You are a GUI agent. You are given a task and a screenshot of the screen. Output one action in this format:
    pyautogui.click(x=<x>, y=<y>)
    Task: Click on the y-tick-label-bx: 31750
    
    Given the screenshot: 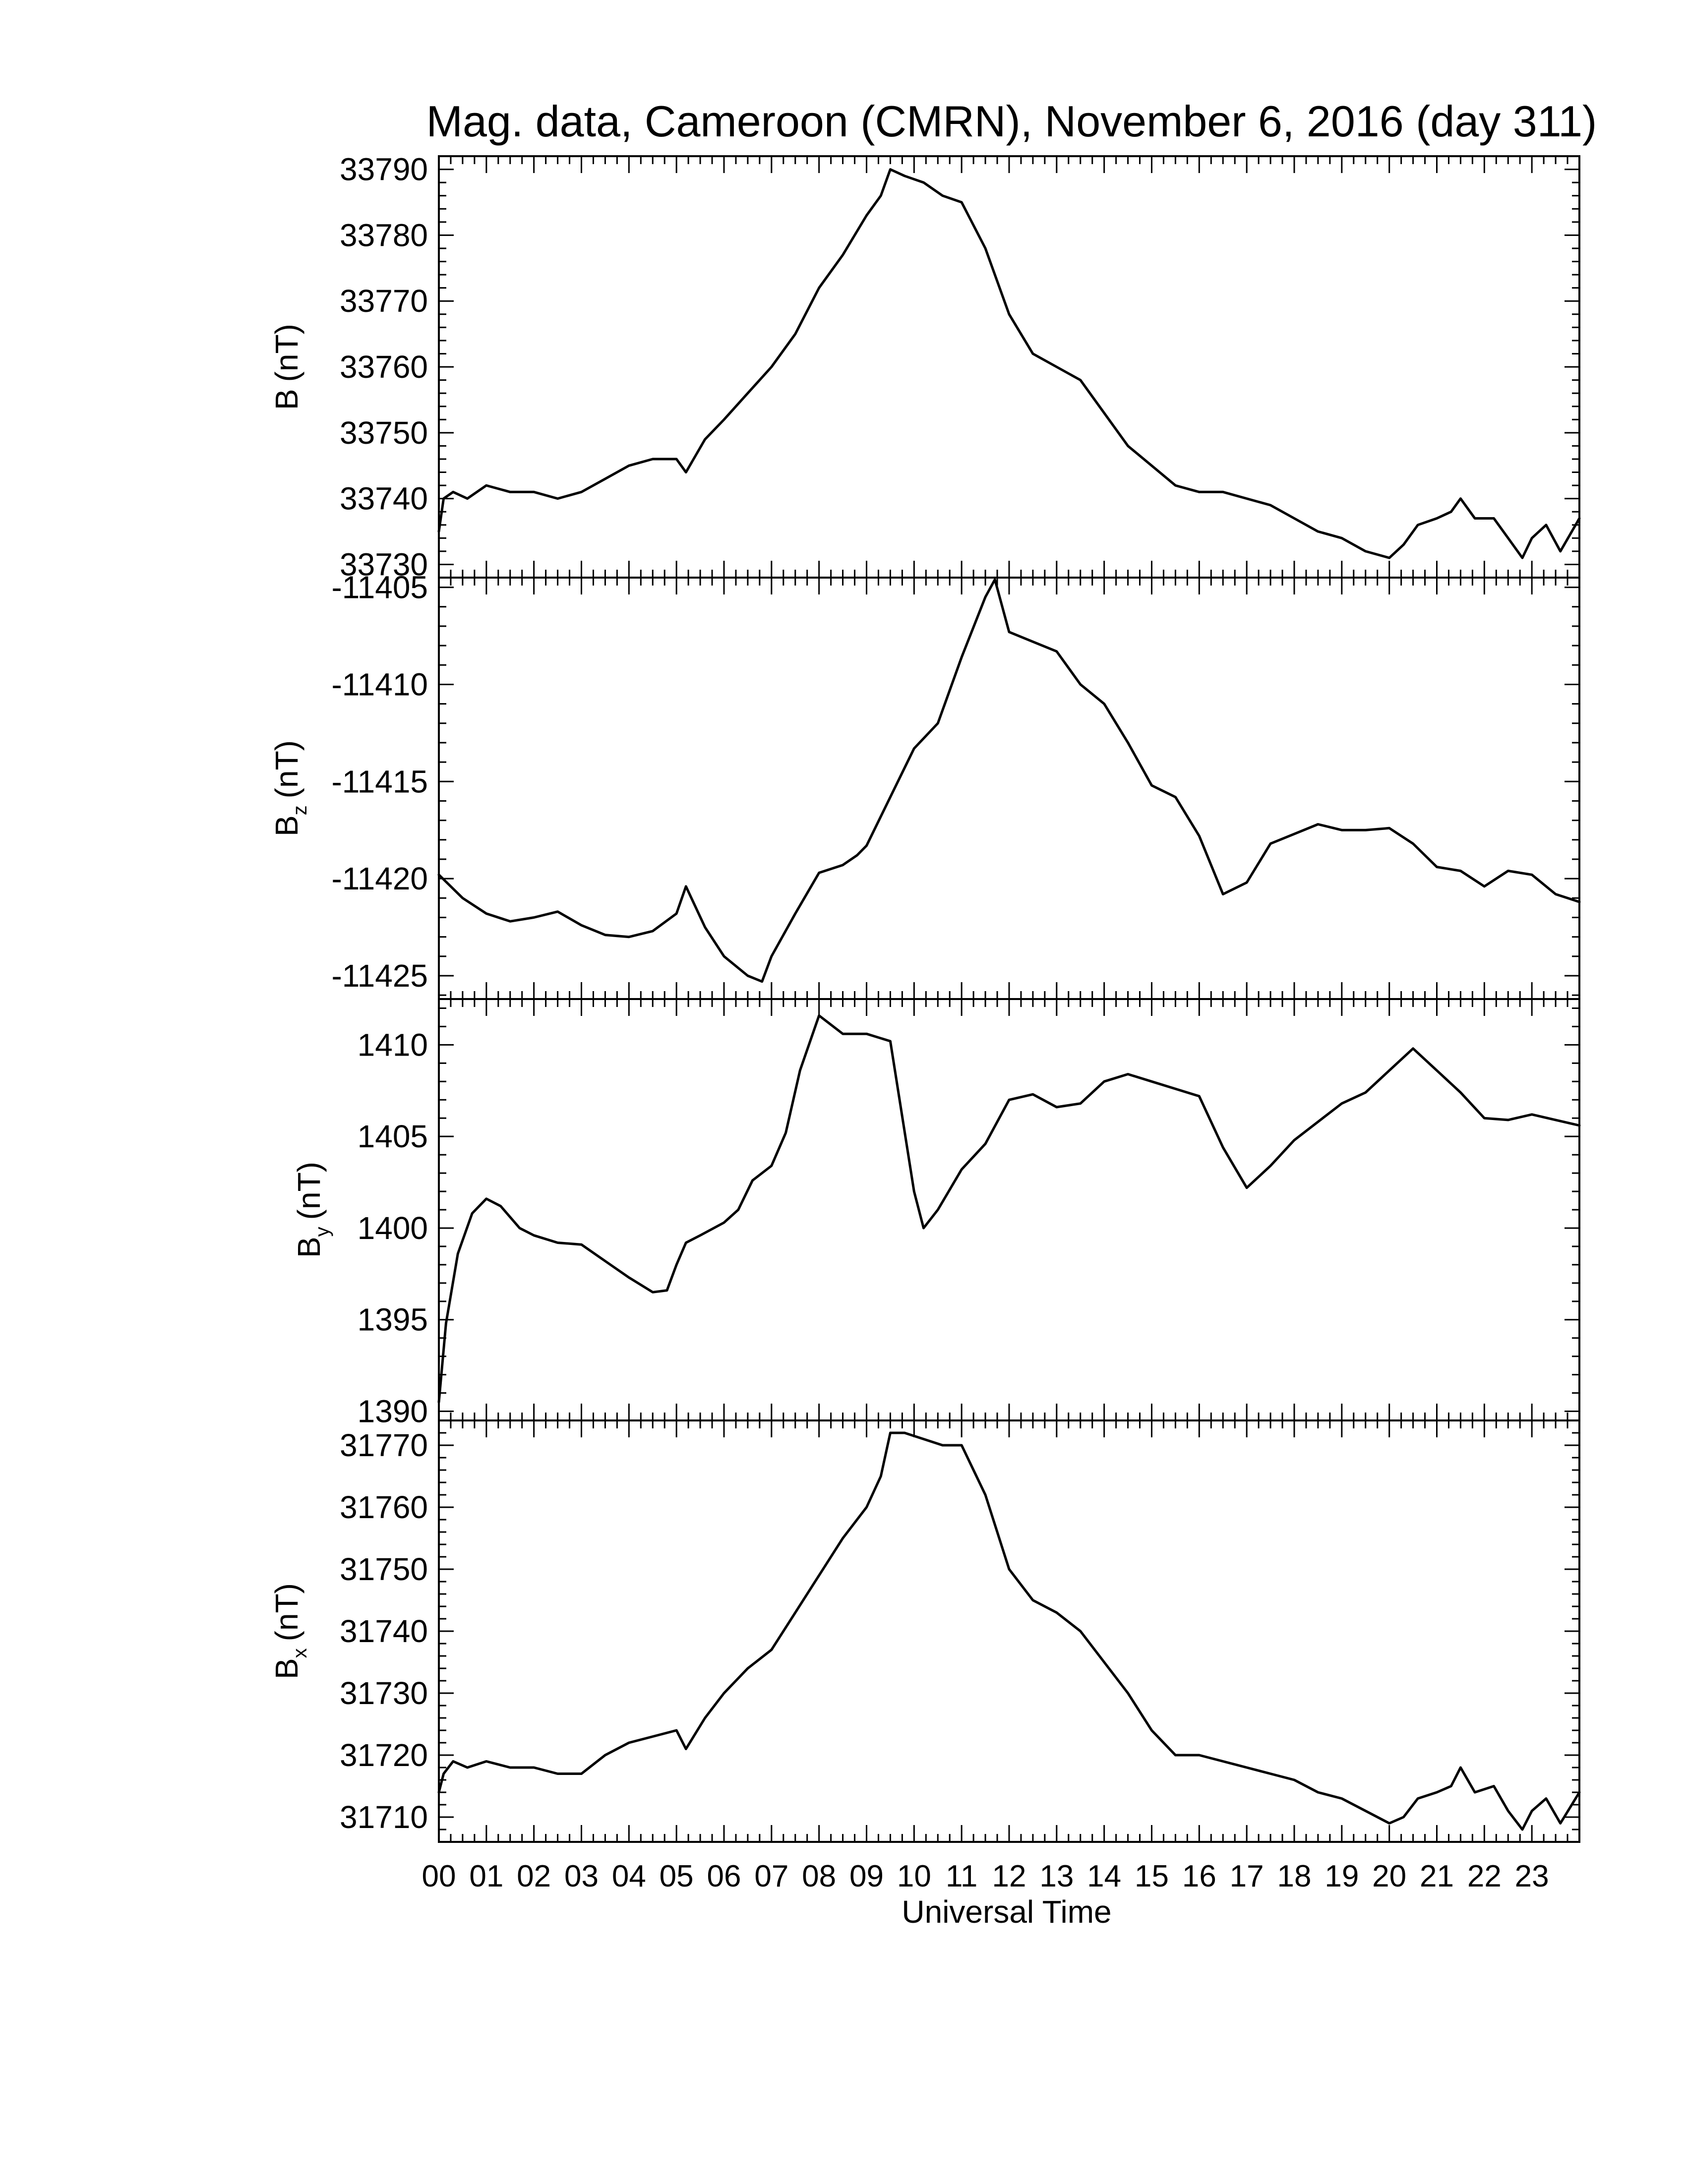 What is the action you would take?
    pyautogui.click(x=384, y=1569)
    